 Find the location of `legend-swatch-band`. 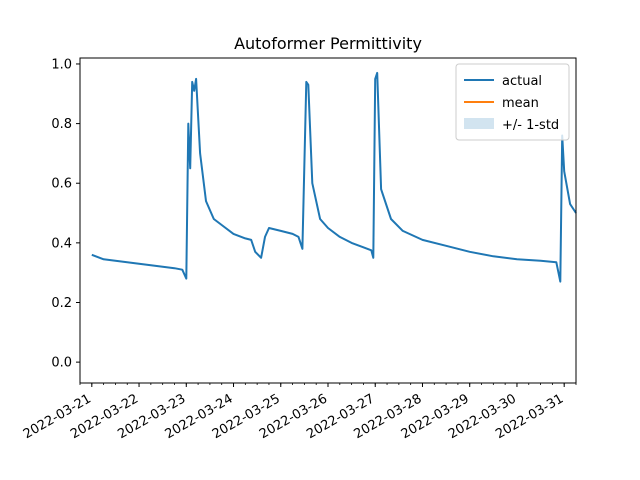

legend-swatch-band is located at coordinates (479, 123).